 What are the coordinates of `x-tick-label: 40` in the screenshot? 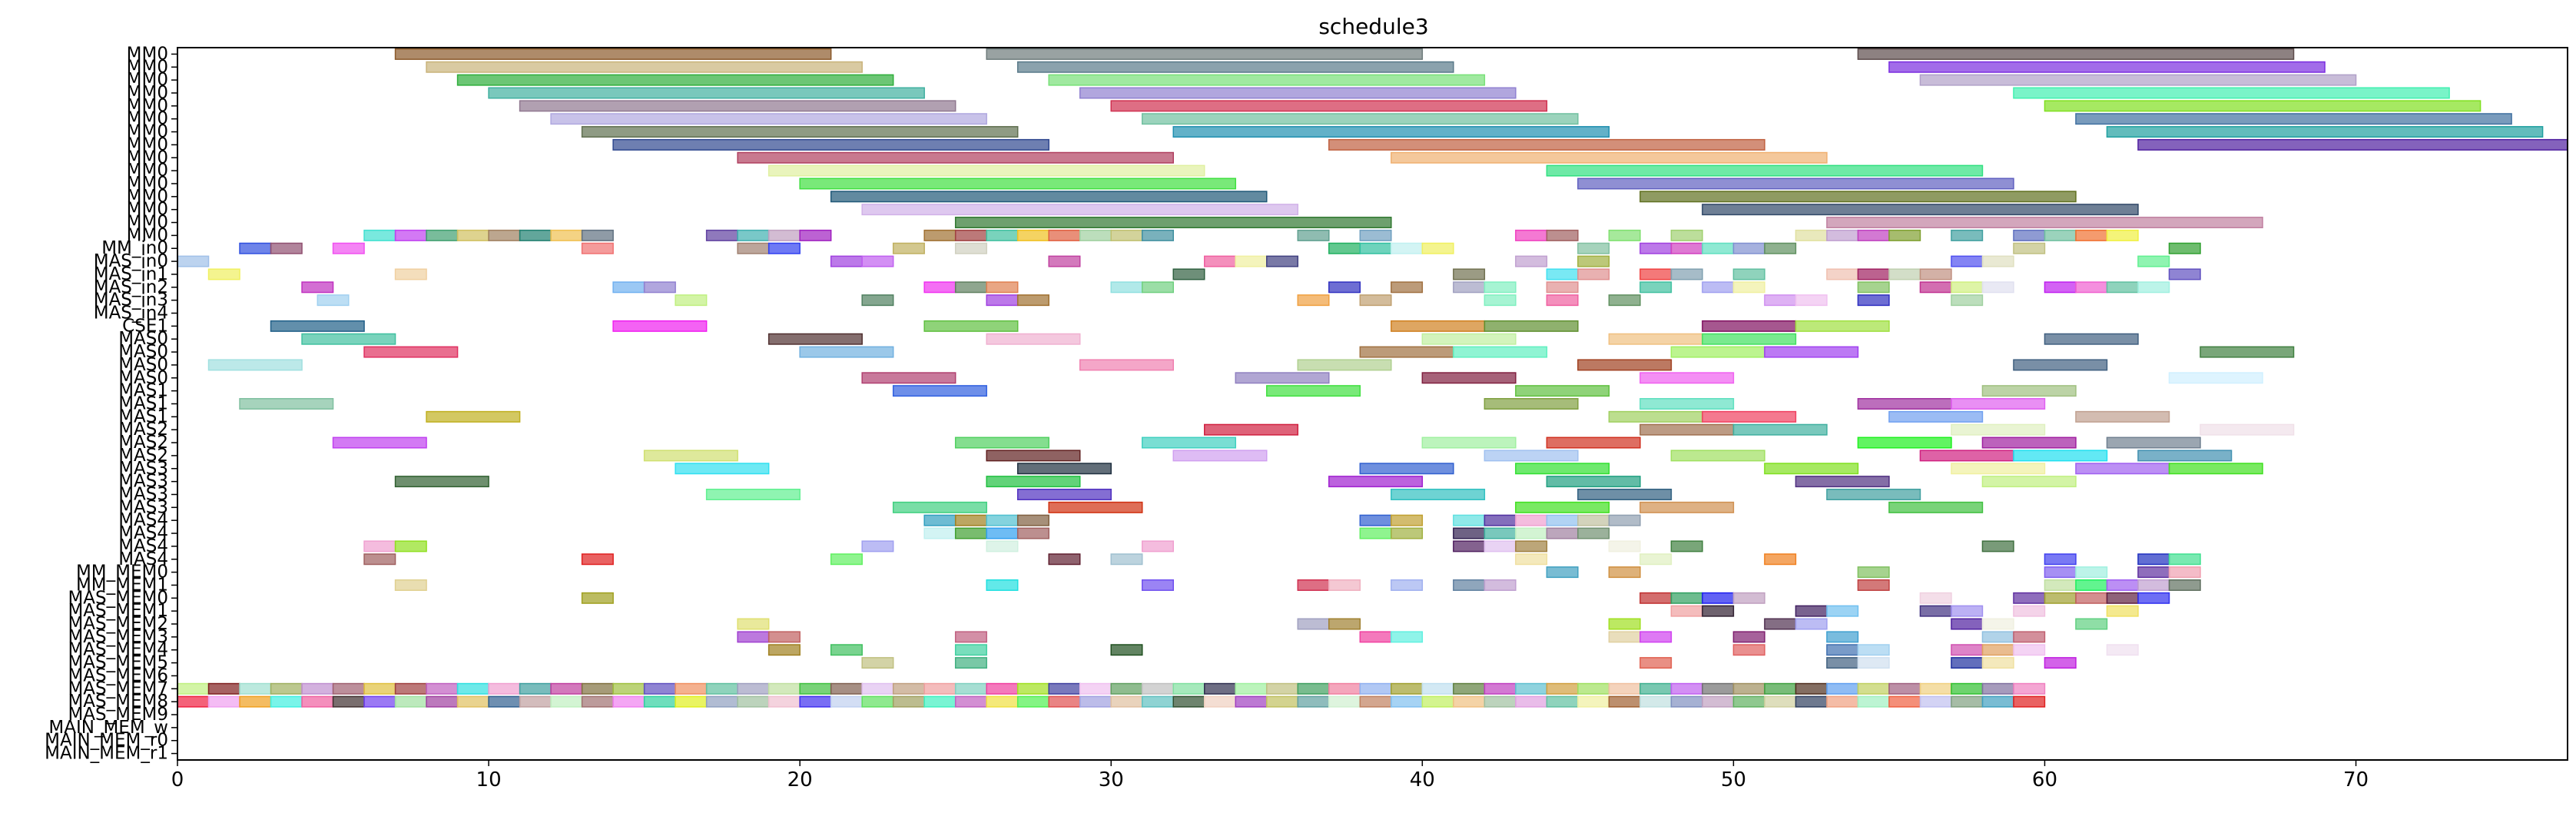 It's located at (1422, 779).